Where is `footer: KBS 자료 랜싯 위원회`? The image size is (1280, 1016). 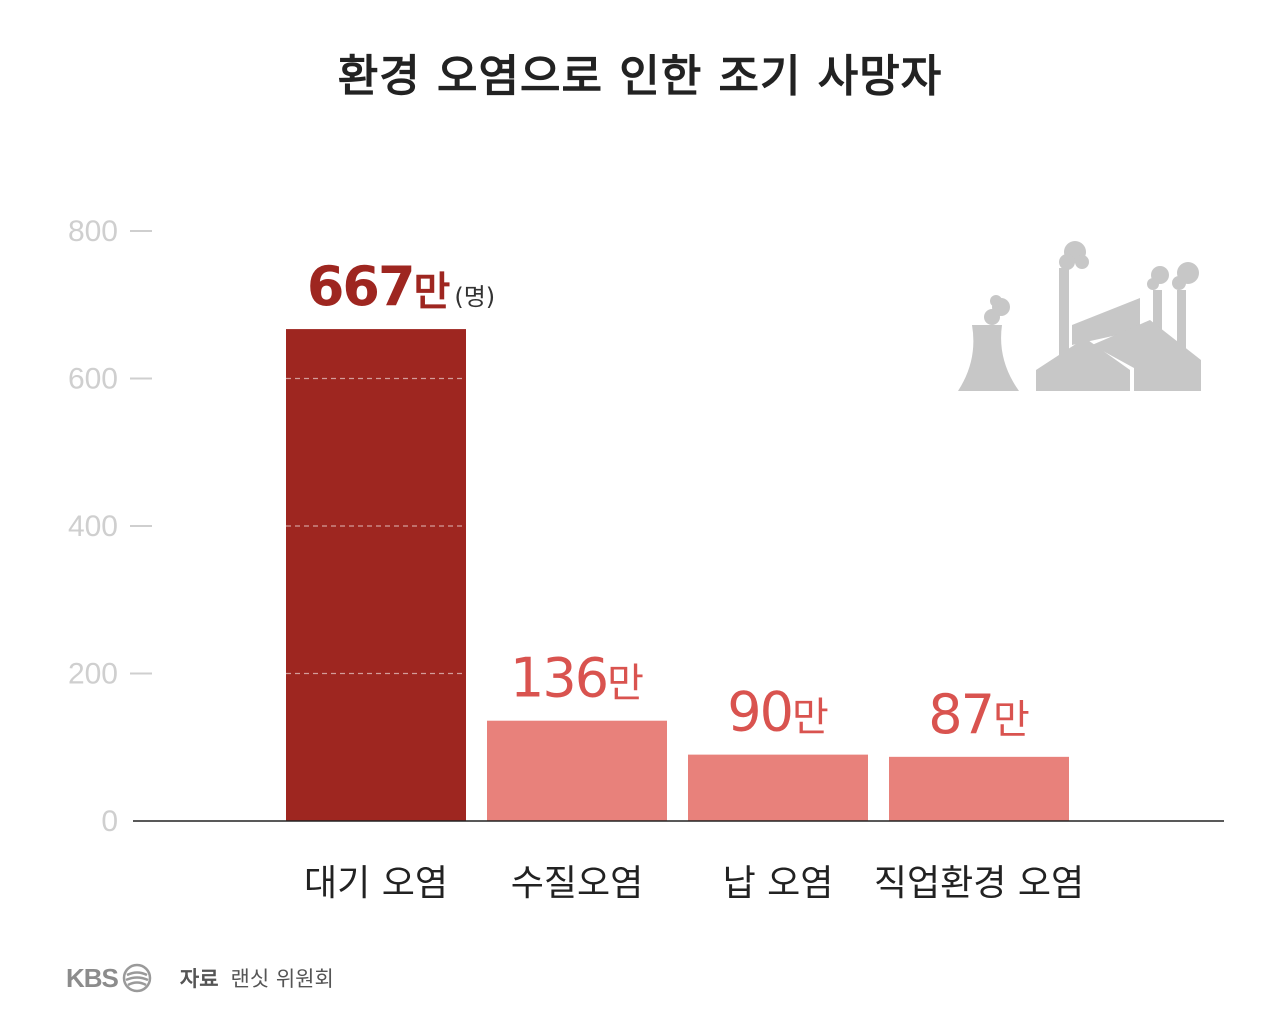
footer: KBS 자료 랜싯 위원회 is located at coordinates (200, 978).